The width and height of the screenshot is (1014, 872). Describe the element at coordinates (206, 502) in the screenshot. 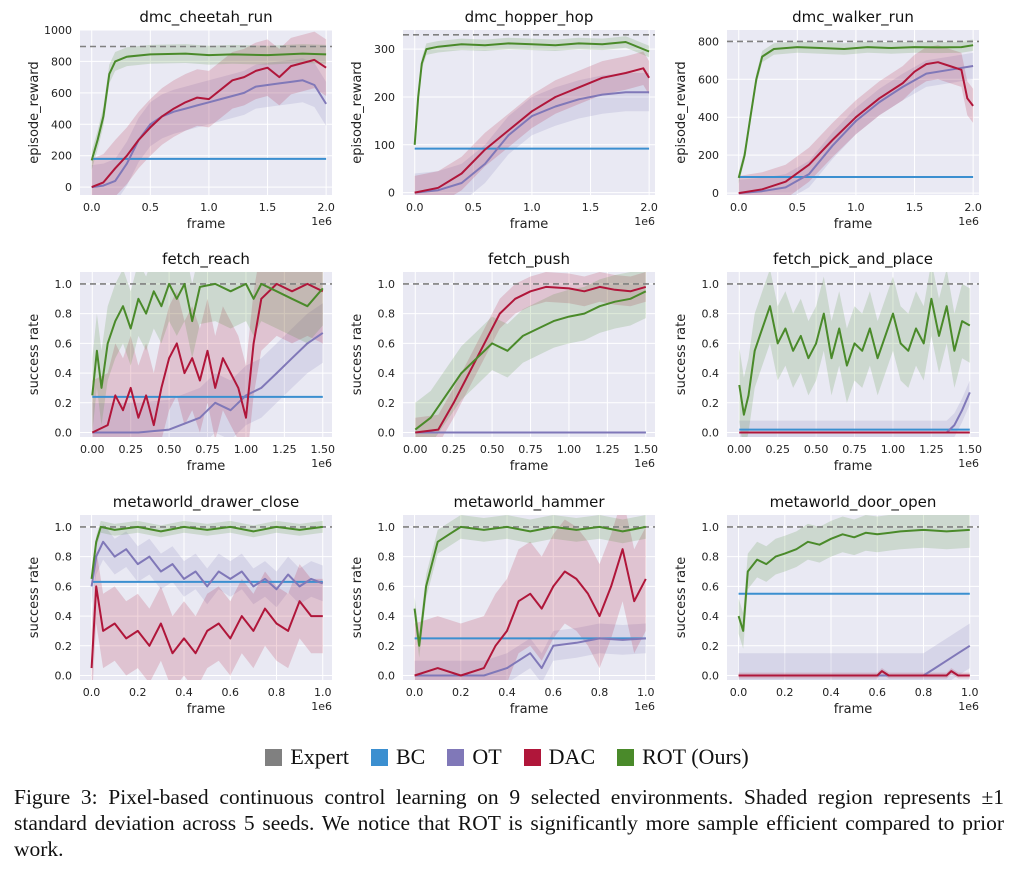

I see `chart-title: metaworld_drawer_close` at that location.